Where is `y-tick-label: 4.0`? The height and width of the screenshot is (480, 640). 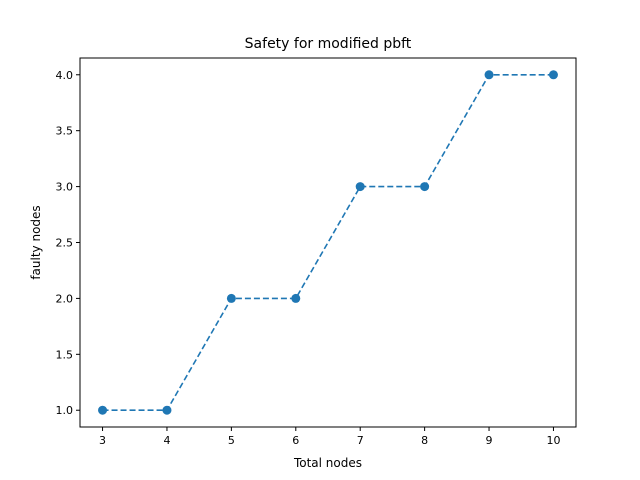
y-tick-label: 4.0 is located at coordinates (65, 75).